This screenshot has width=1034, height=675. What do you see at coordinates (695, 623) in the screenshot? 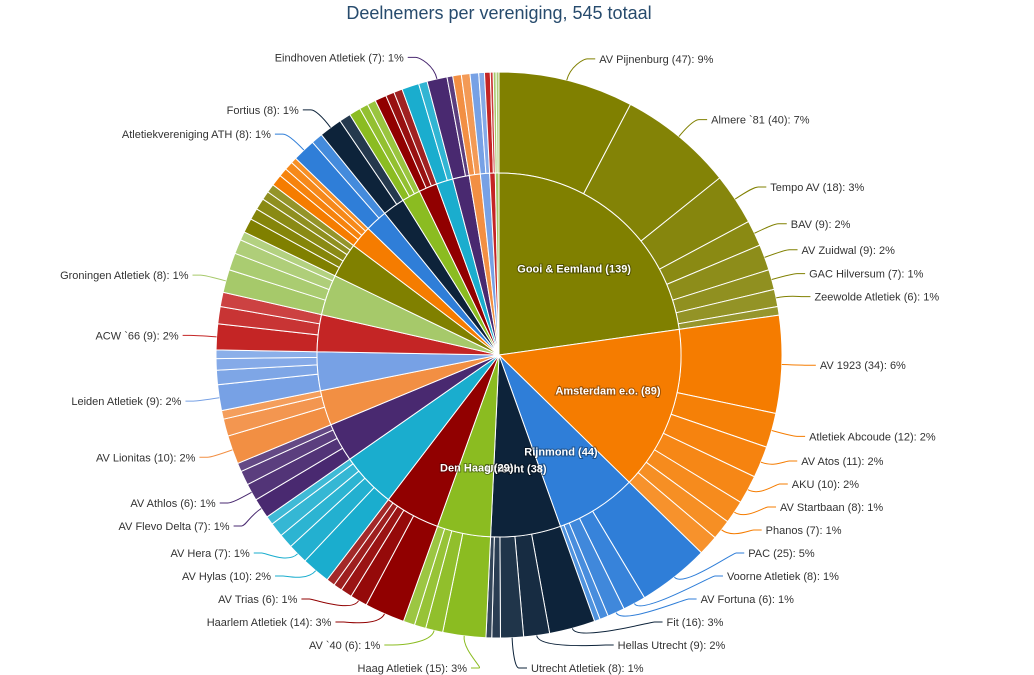
I see `slice-label: Fit (16): 3%` at bounding box center [695, 623].